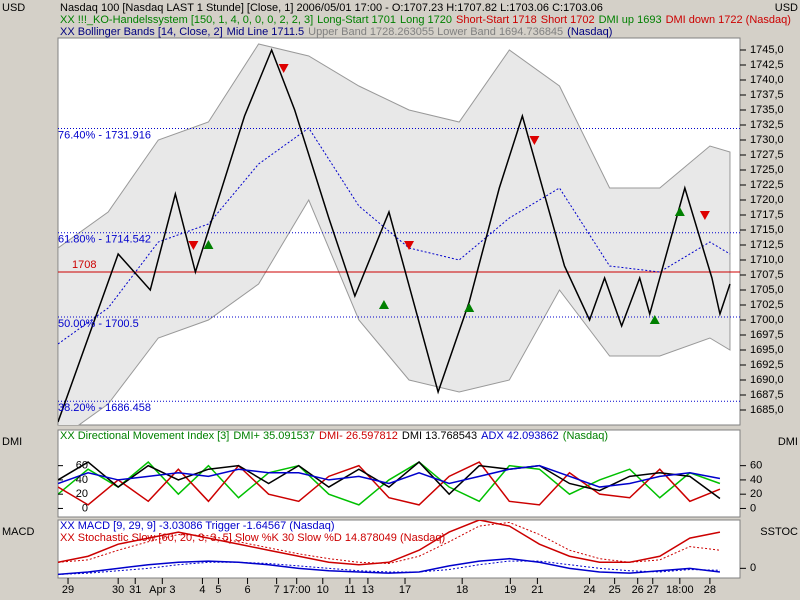 Image resolution: width=800 pixels, height=600 pixels. I want to click on legend-entry: Long-Start 1701, so click(356, 20).